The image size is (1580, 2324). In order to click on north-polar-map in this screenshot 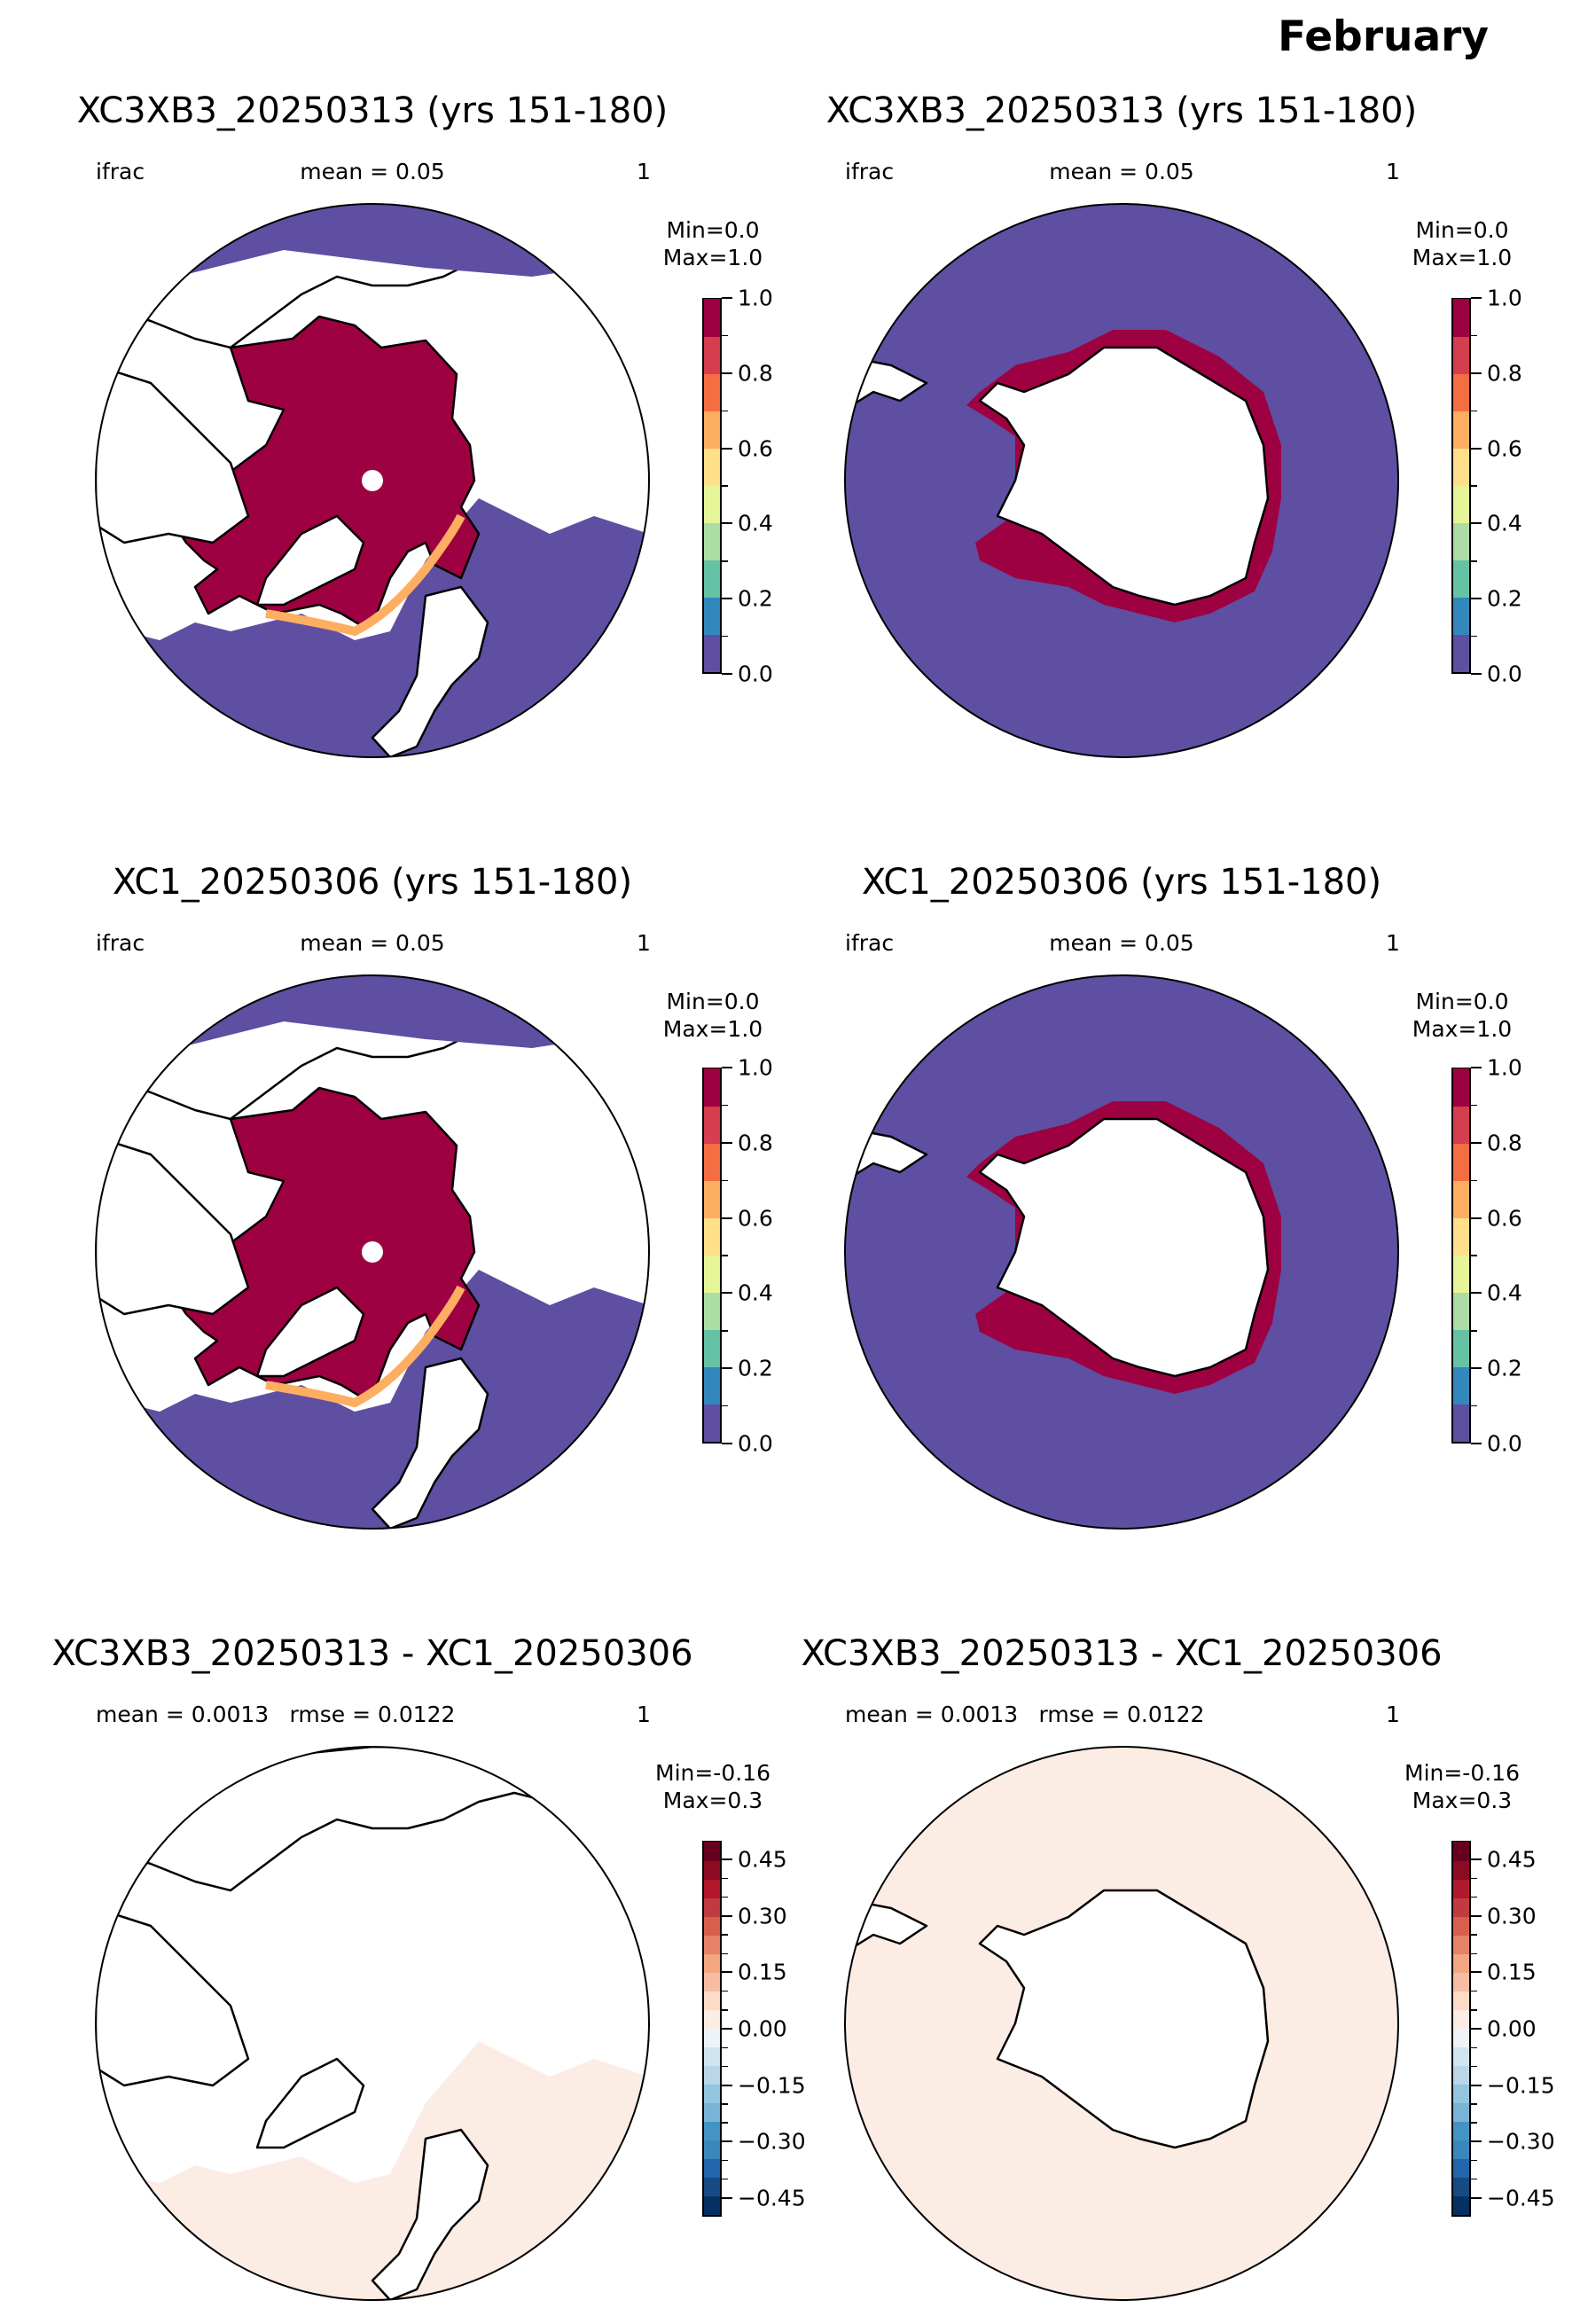, I will do `click(372, 481)`.